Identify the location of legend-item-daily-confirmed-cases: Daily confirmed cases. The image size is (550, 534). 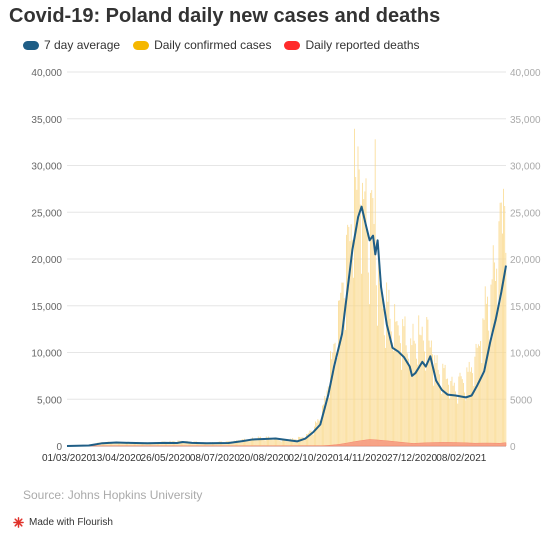
(202, 45).